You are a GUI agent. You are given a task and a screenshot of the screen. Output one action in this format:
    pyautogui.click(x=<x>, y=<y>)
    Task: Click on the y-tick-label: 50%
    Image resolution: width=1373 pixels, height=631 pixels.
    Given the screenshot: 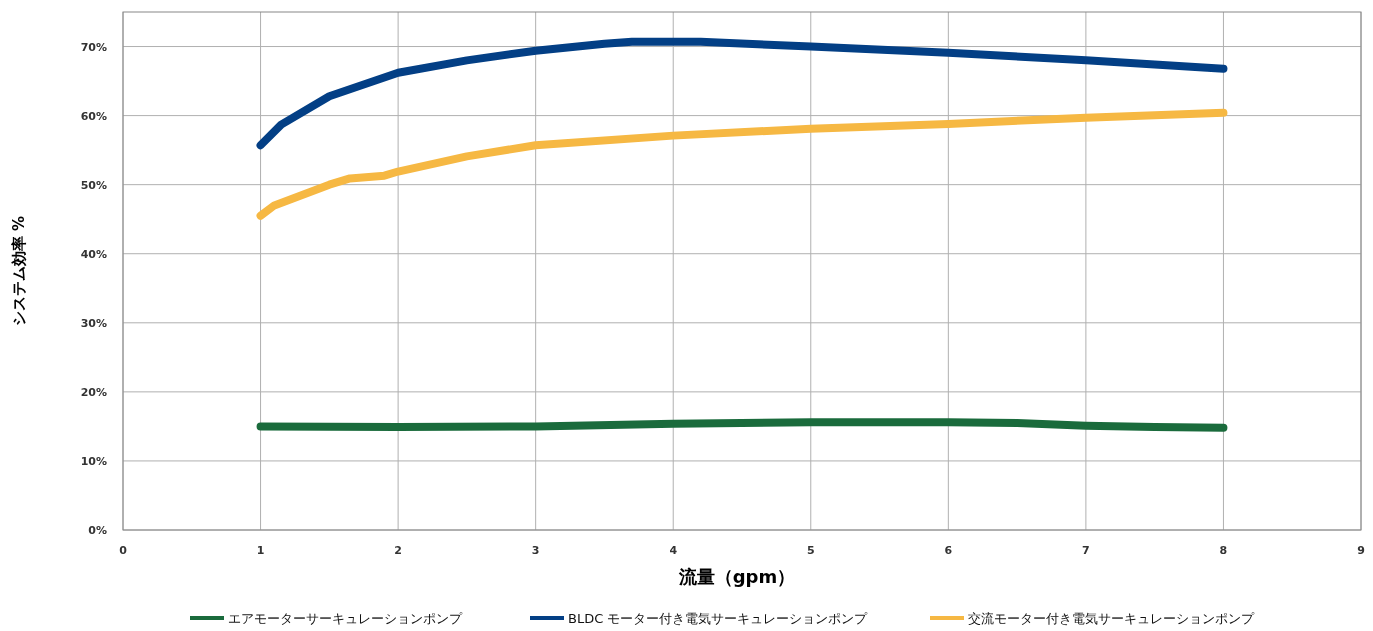 What is the action you would take?
    pyautogui.click(x=93, y=185)
    